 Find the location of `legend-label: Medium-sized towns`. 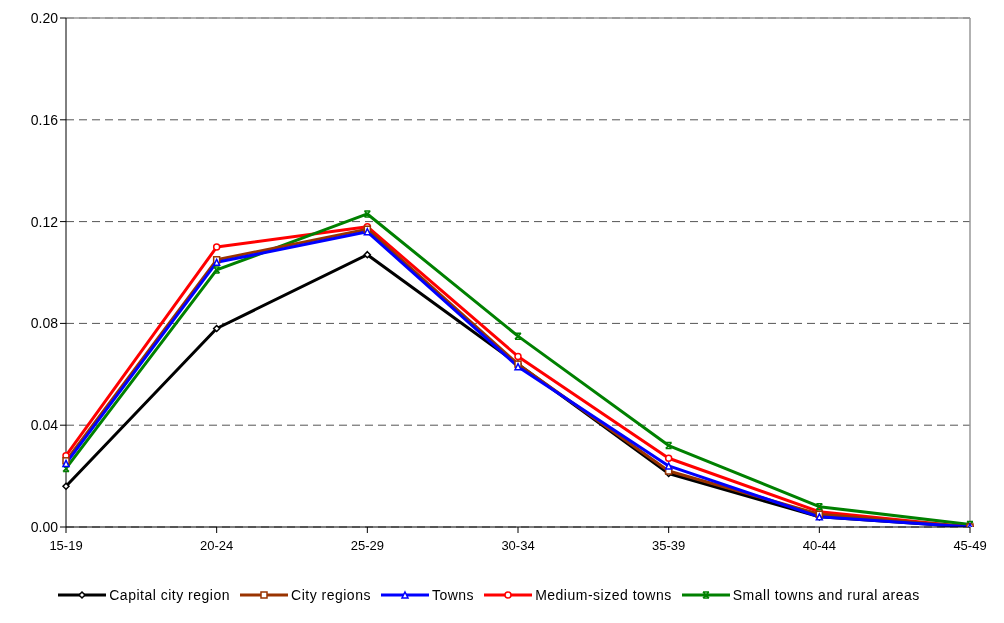

legend-label: Medium-sized towns is located at coordinates (603, 595).